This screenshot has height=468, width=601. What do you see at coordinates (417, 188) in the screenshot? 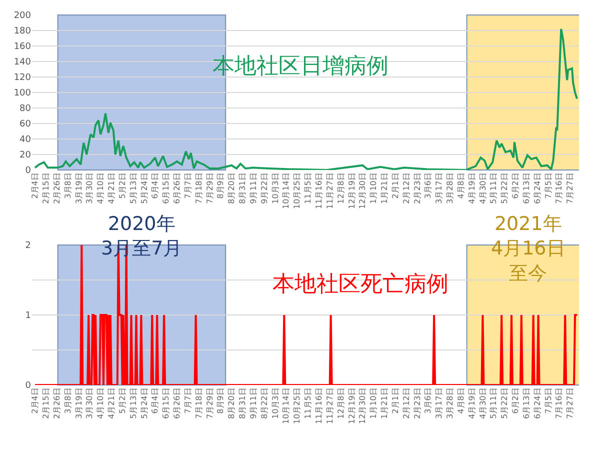
I see `x-tick-label: 2月23日` at bounding box center [417, 188].